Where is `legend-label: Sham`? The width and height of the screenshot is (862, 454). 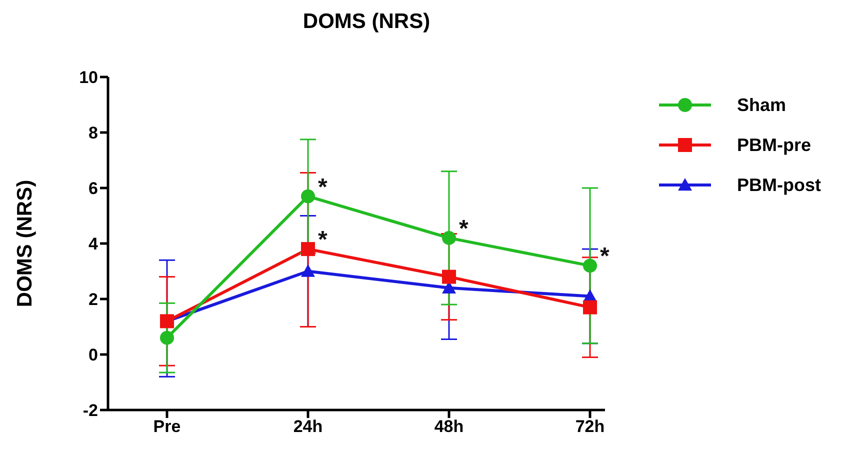 legend-label: Sham is located at coordinates (761, 105).